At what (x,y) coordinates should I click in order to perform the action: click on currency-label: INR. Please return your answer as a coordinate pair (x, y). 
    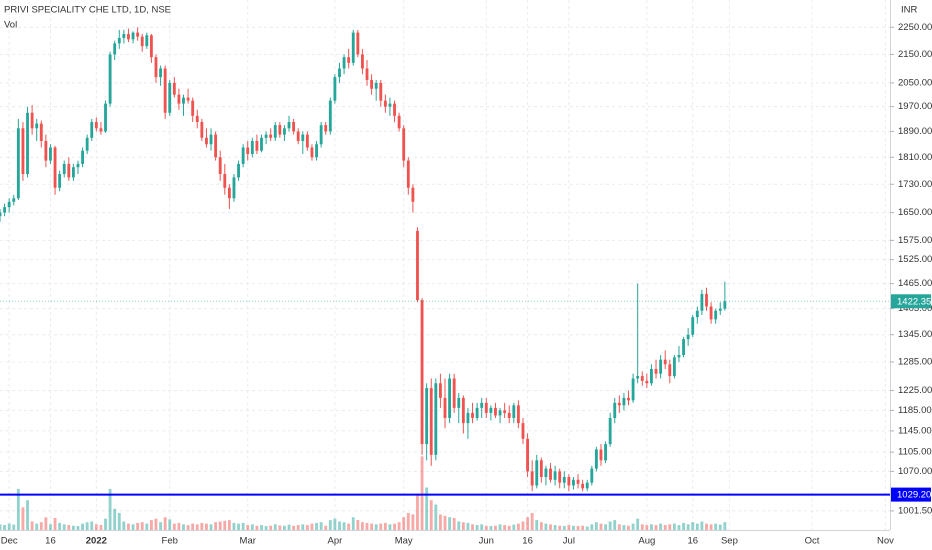
    Looking at the image, I should click on (909, 10).